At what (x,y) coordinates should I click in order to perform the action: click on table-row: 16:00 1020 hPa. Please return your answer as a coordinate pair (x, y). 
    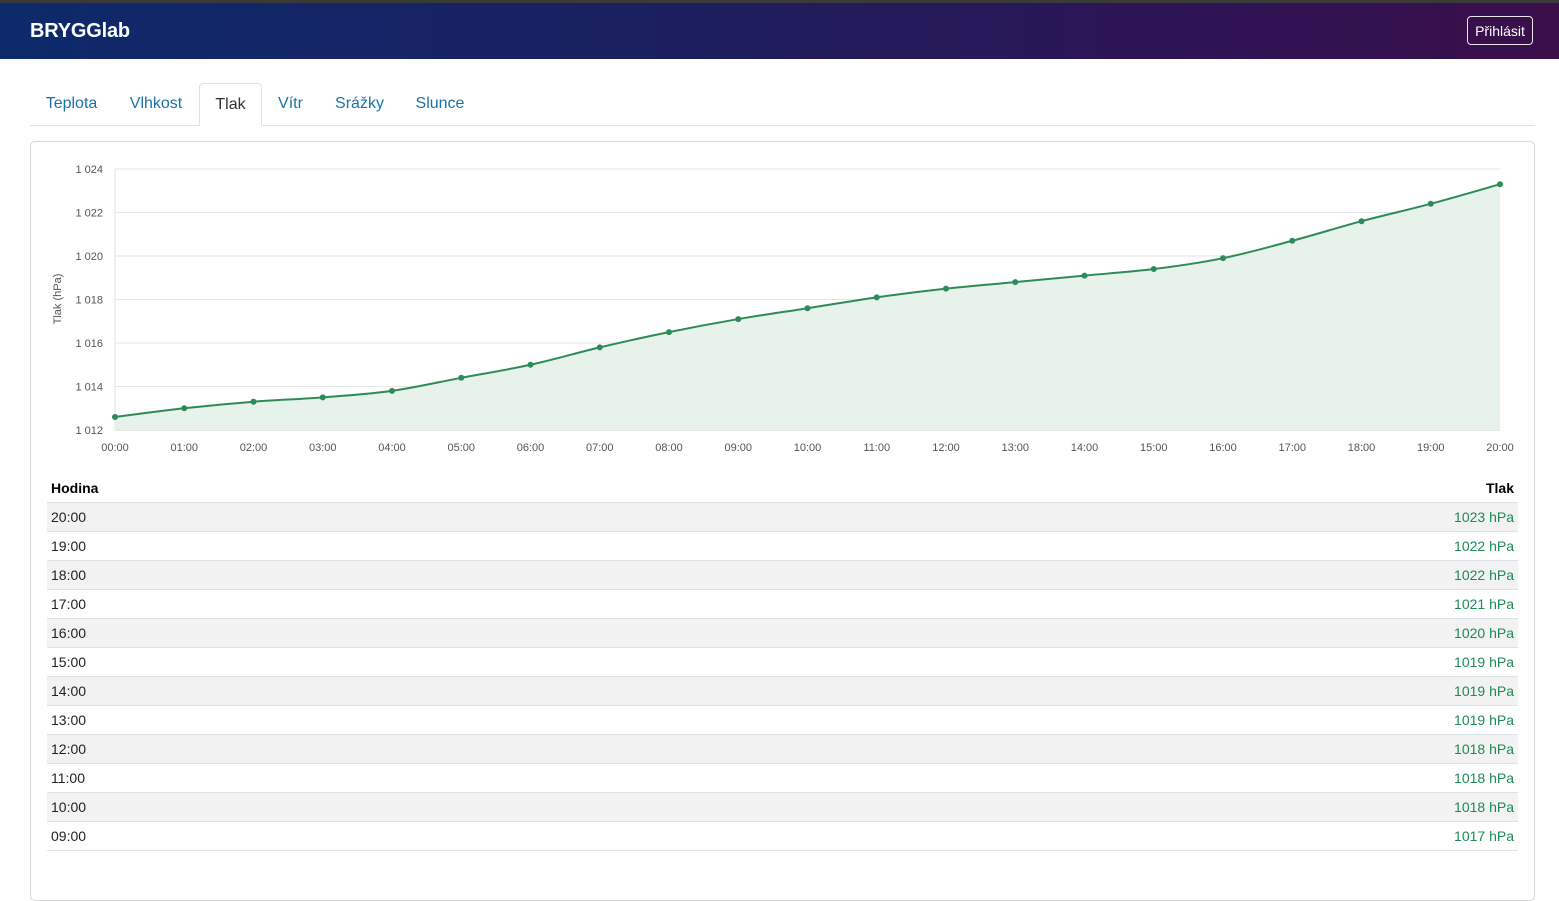
    Looking at the image, I should click on (782, 633).